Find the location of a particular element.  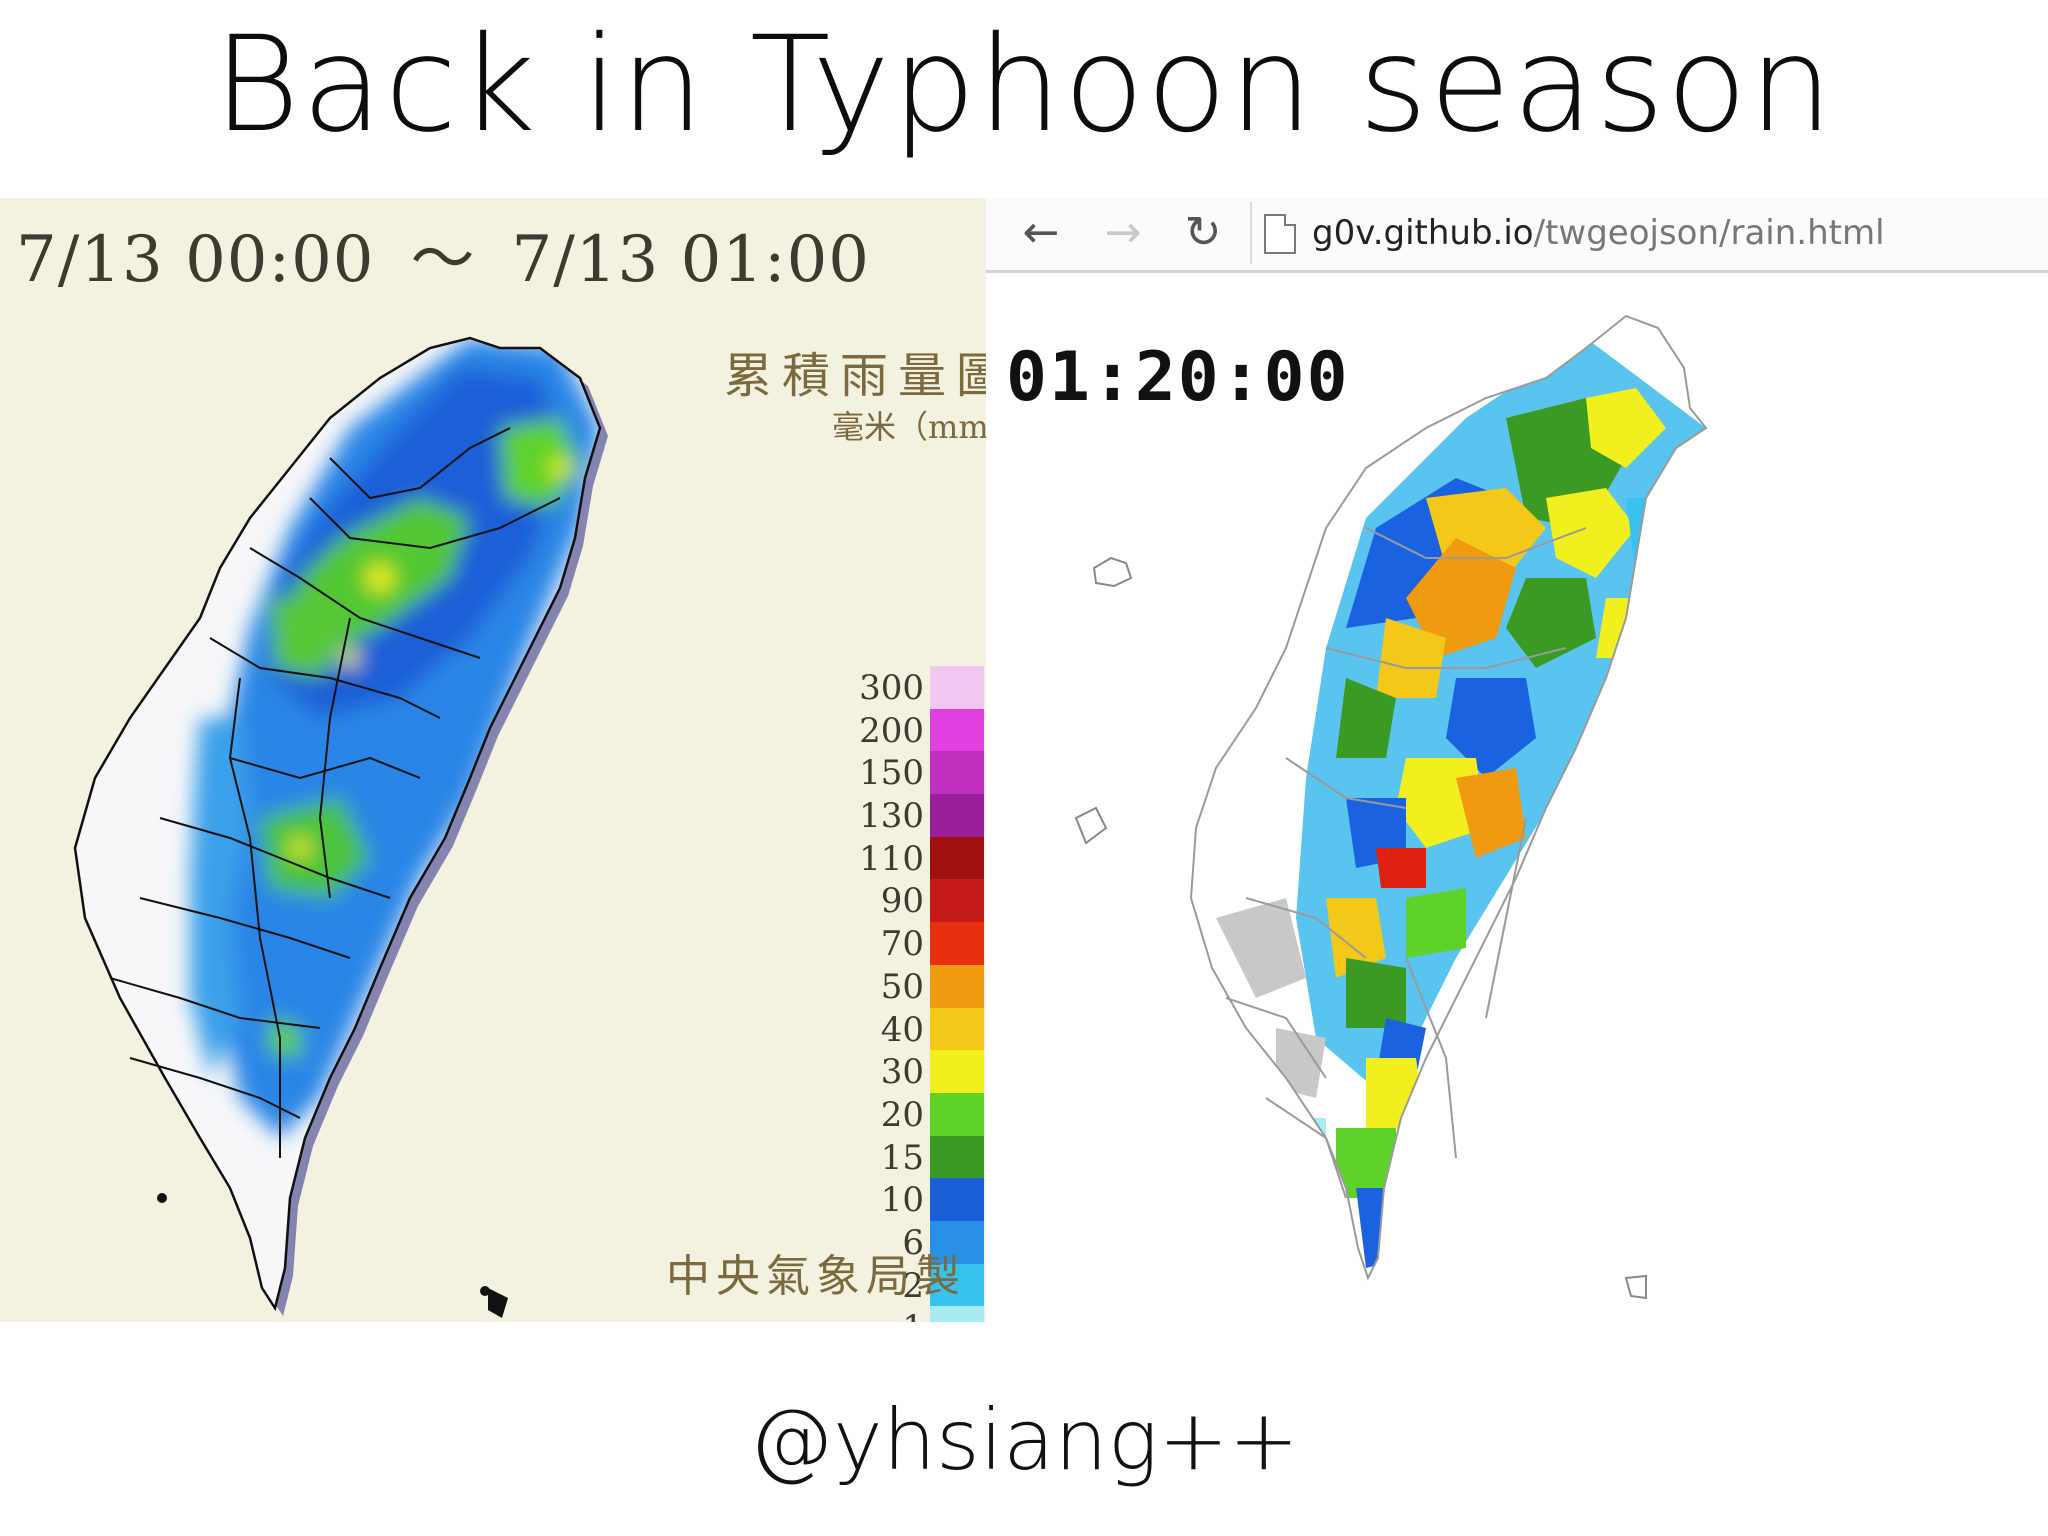

footer-handle: @yhsiang++ is located at coordinates (1024, 1440).